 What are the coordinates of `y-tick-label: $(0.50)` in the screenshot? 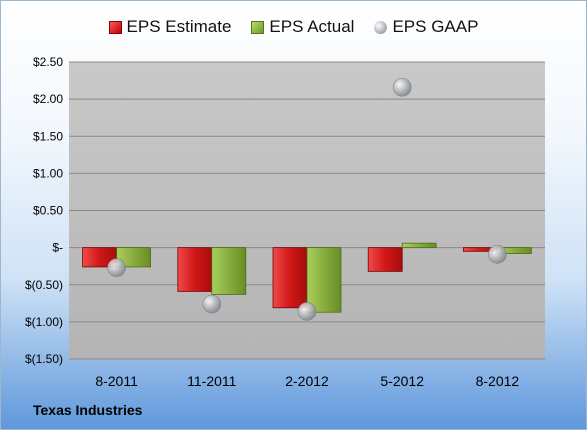 It's located at (44, 285).